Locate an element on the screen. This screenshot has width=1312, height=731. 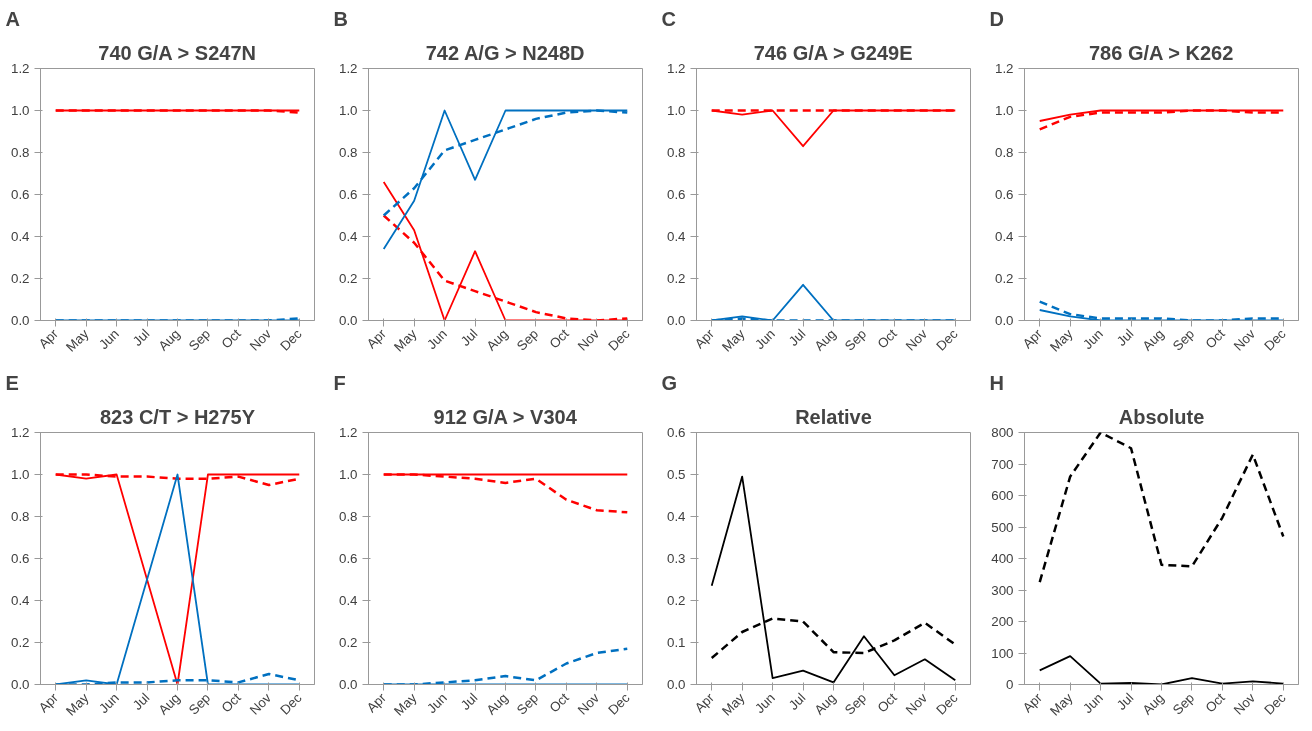
y-tick-label: 700 is located at coordinates (1002, 464).